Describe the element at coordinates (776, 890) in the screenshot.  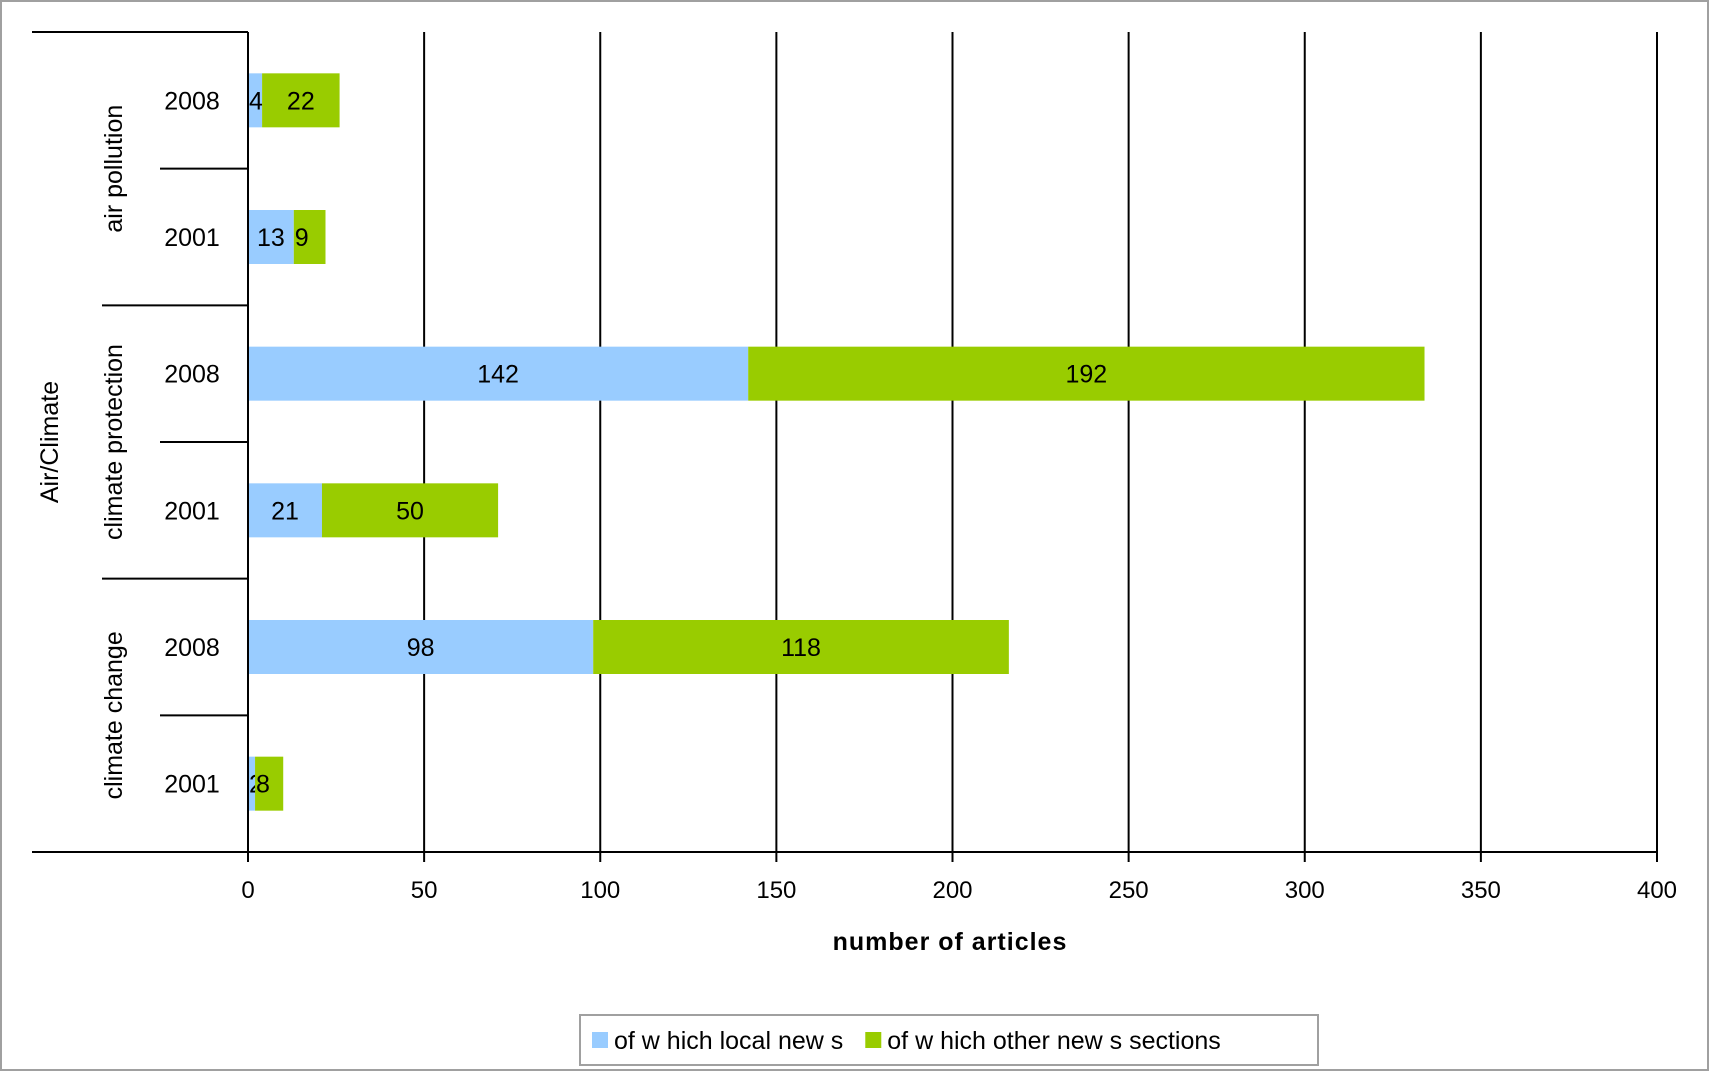
I see `x-tick-label-150: 150` at that location.